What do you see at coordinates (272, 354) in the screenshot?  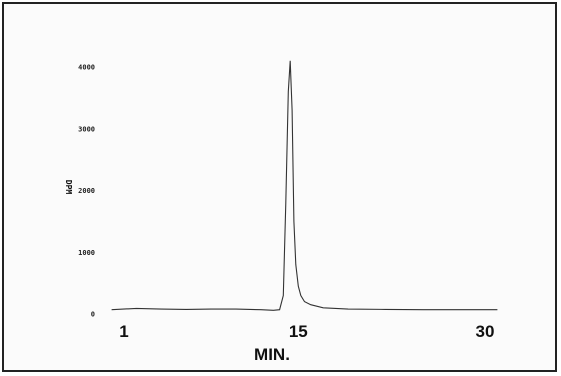 I see `x-axis-label: MIN.` at bounding box center [272, 354].